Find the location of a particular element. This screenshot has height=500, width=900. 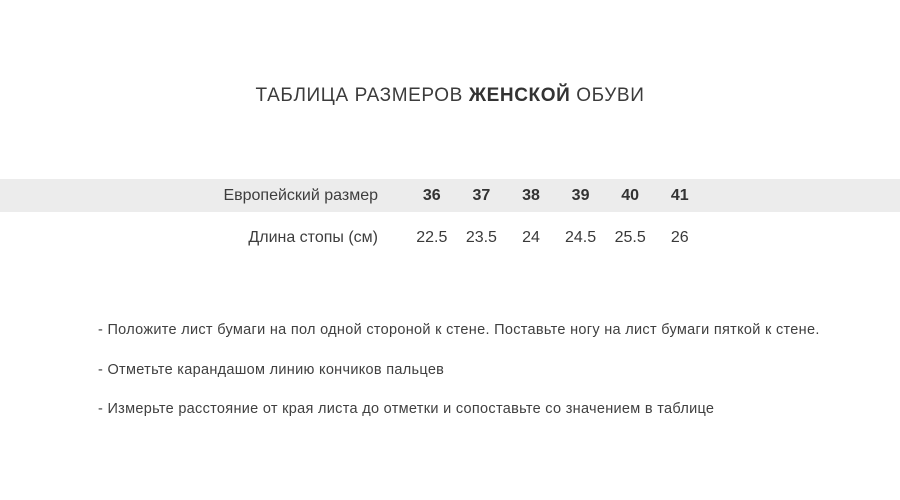

row-values-foot-length: 22.5 23.5 24 24.5 25.5 26 is located at coordinates (556, 238).